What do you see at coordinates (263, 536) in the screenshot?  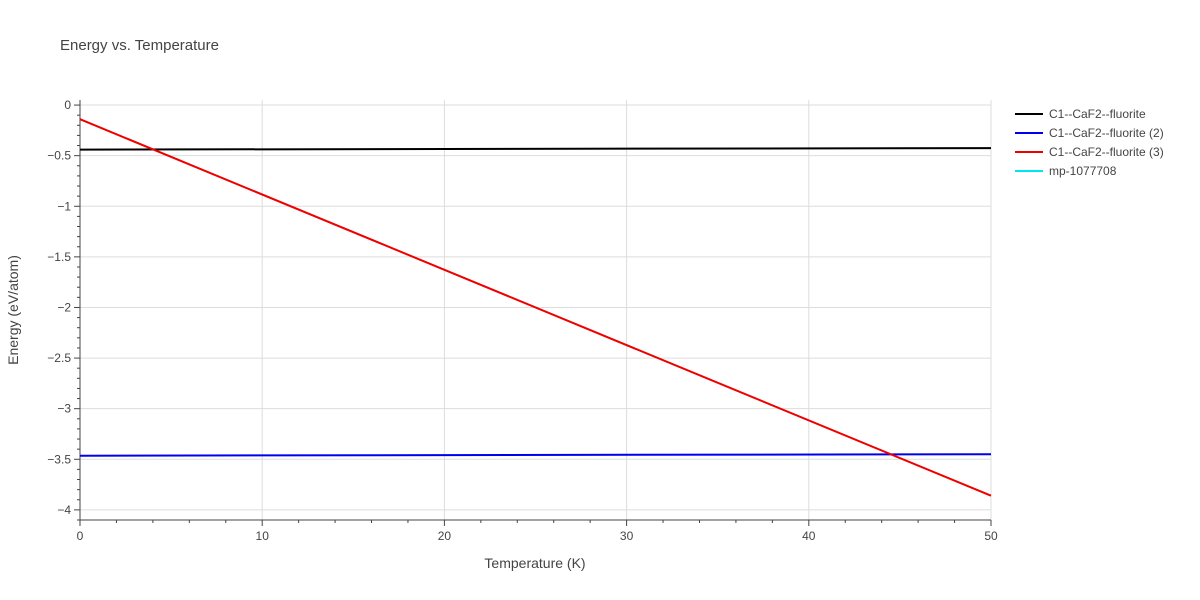 I see `x-tick-label: 10` at bounding box center [263, 536].